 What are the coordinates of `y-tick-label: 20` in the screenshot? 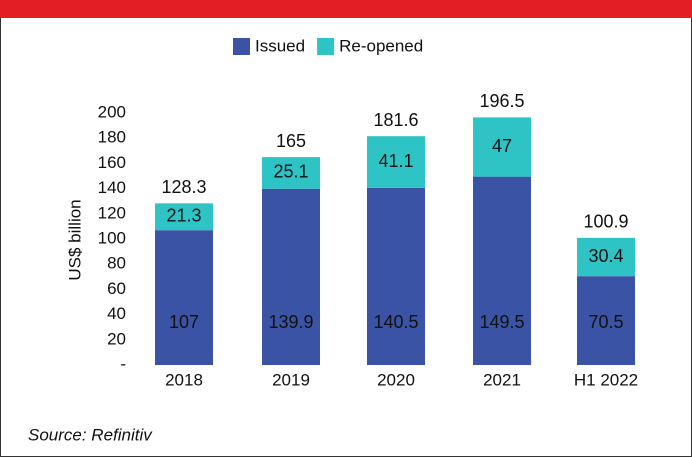 It's located at (116, 338).